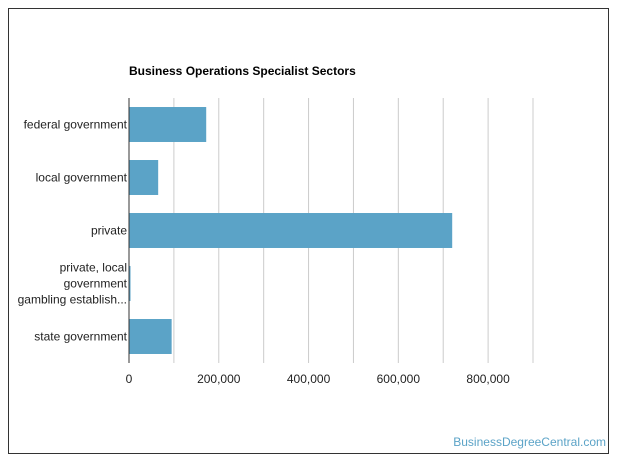 This screenshot has height=465, width=620. Describe the element at coordinates (219, 379) in the screenshot. I see `x-tick-label: 200,000` at that location.